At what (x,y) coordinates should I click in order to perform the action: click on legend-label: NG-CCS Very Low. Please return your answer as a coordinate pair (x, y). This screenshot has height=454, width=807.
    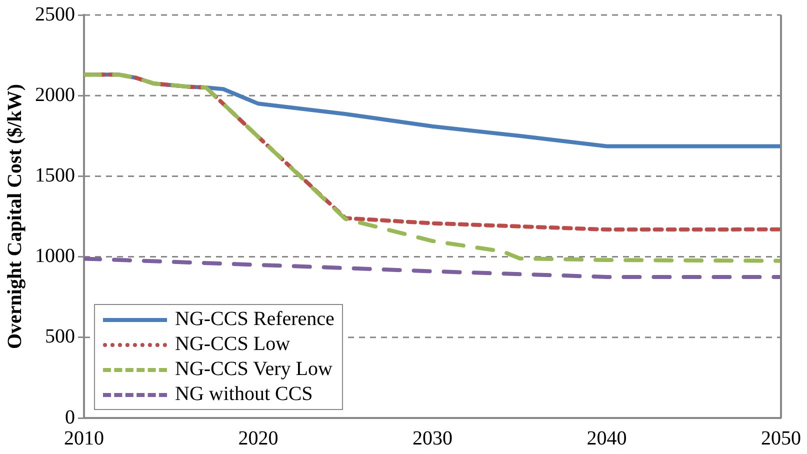
    Looking at the image, I should click on (253, 369).